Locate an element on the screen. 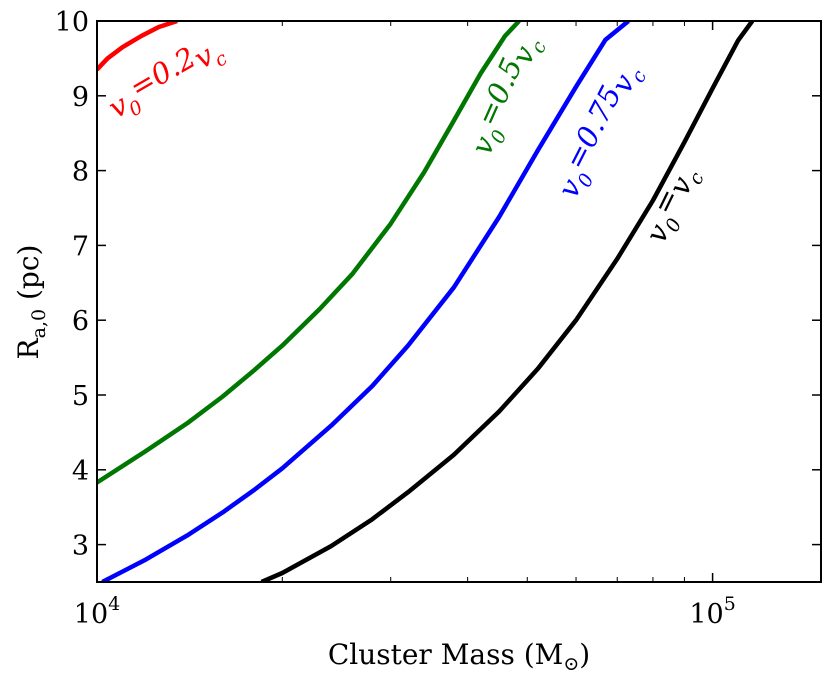  x-axis-title: Cluster Mass (M⊙) is located at coordinates (459, 656).